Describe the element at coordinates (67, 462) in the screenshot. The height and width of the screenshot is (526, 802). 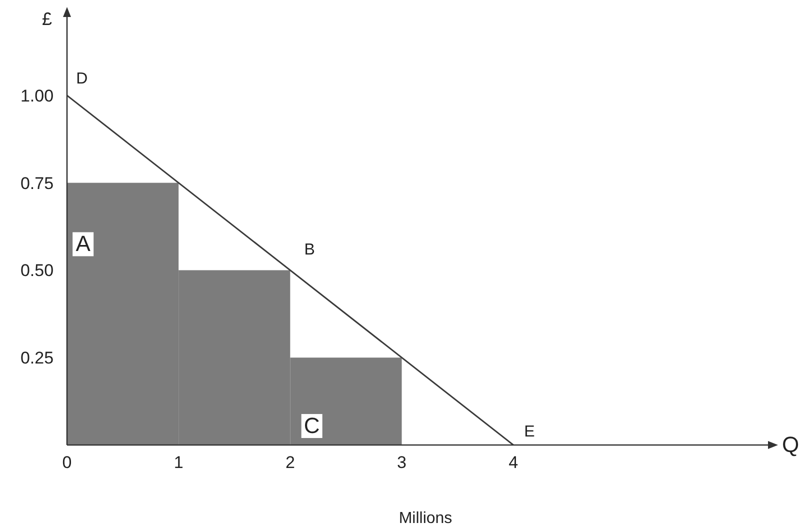
I see `x-tick-label: 0` at that location.